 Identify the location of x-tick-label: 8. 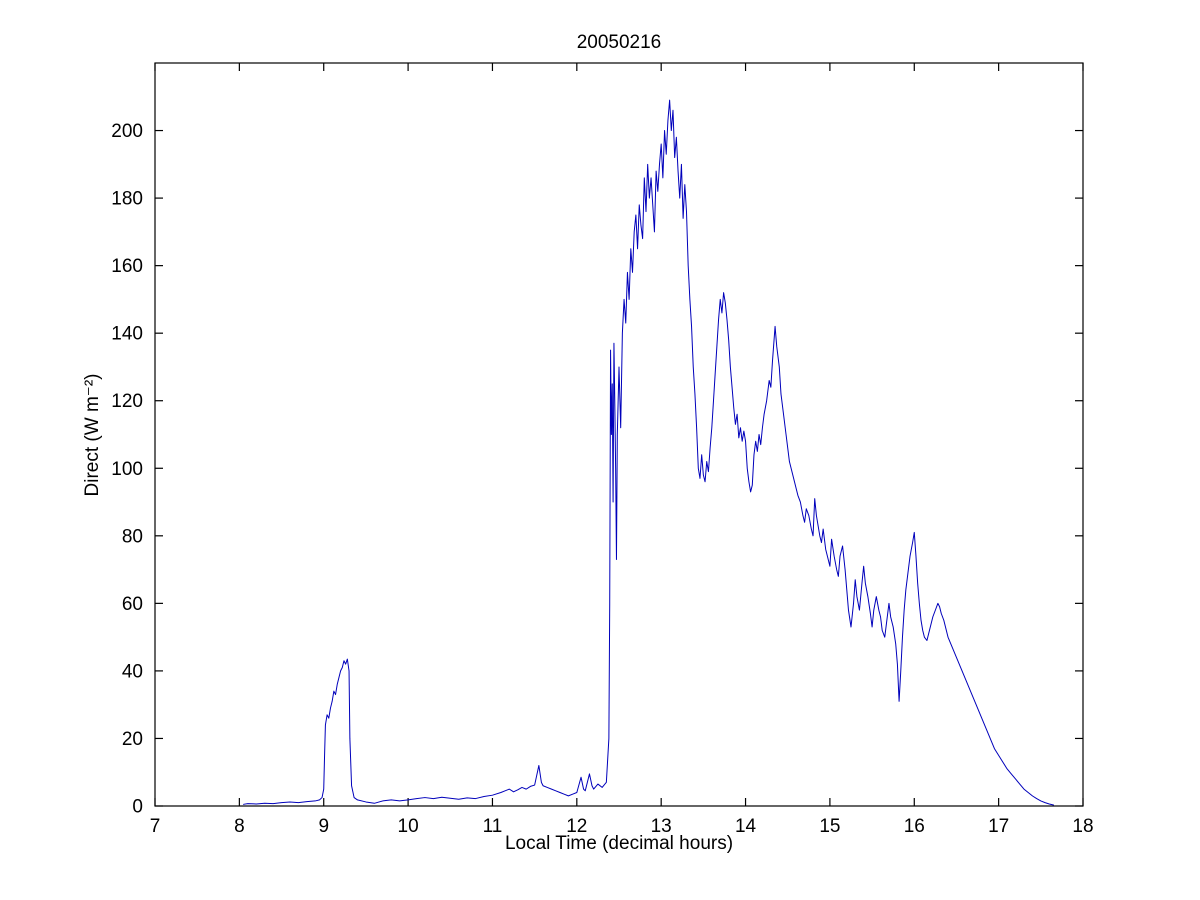
(239, 826).